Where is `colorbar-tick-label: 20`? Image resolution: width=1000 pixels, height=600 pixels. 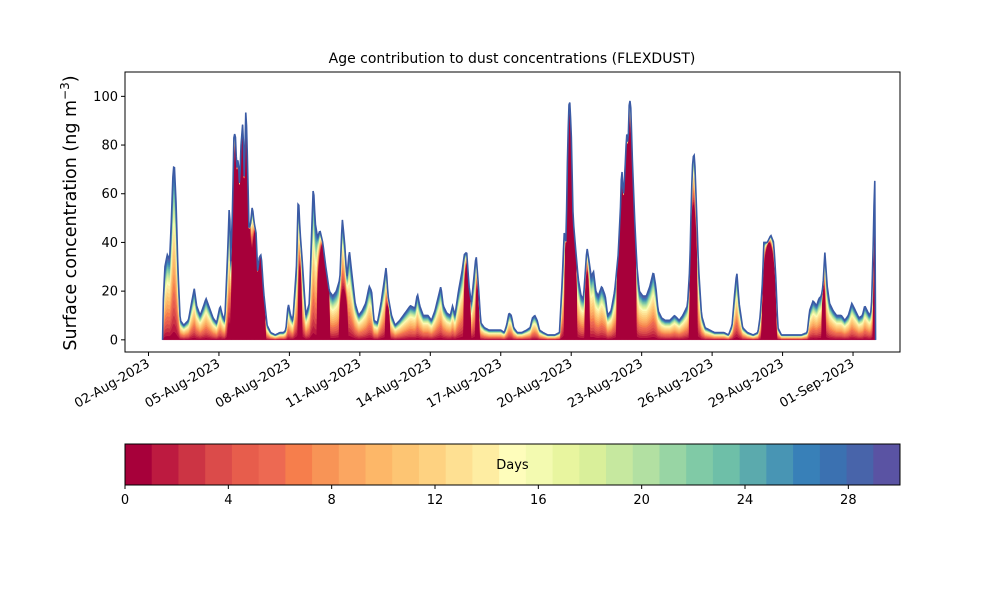
colorbar-tick-label: 20 is located at coordinates (641, 500).